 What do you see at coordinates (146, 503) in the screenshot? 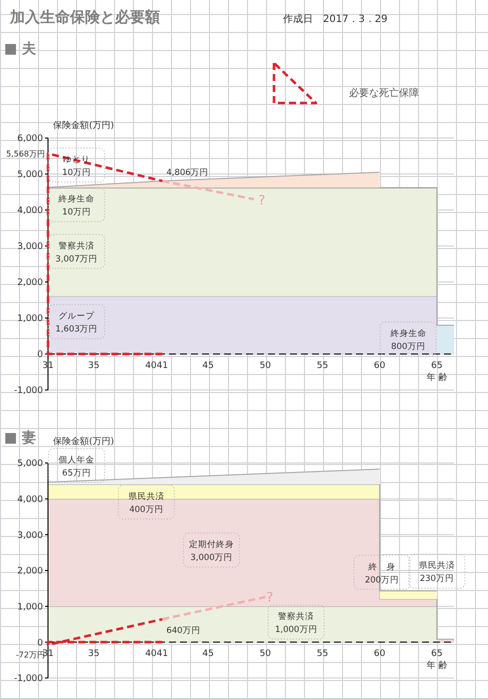
I see `annotation: 県民共済 400万円` at bounding box center [146, 503].